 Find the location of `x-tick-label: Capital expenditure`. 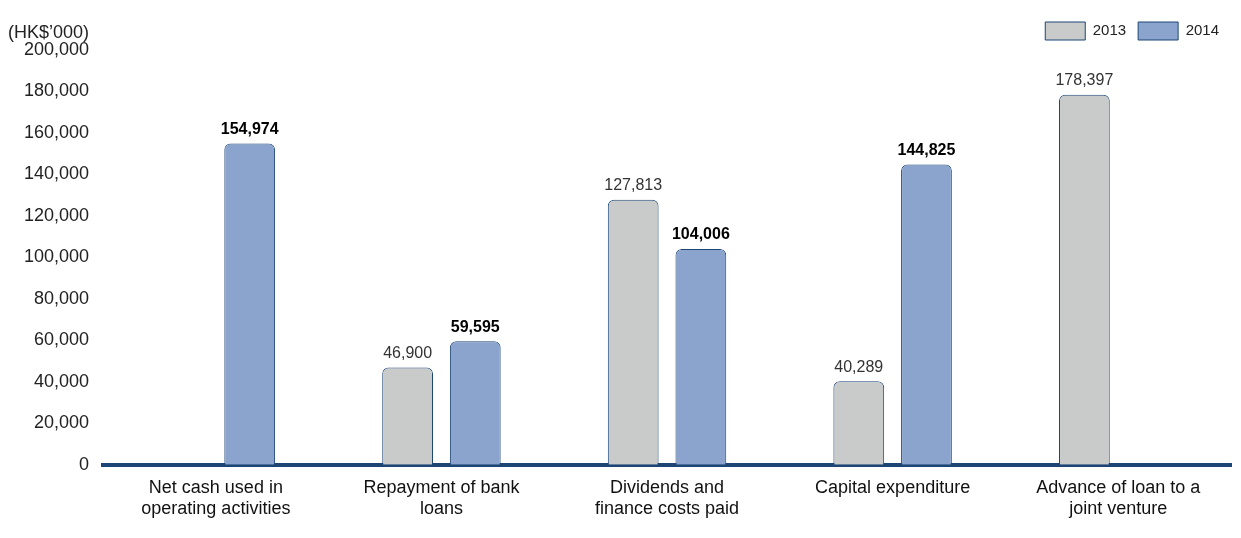

x-tick-label: Capital expenditure is located at coordinates (893, 486).